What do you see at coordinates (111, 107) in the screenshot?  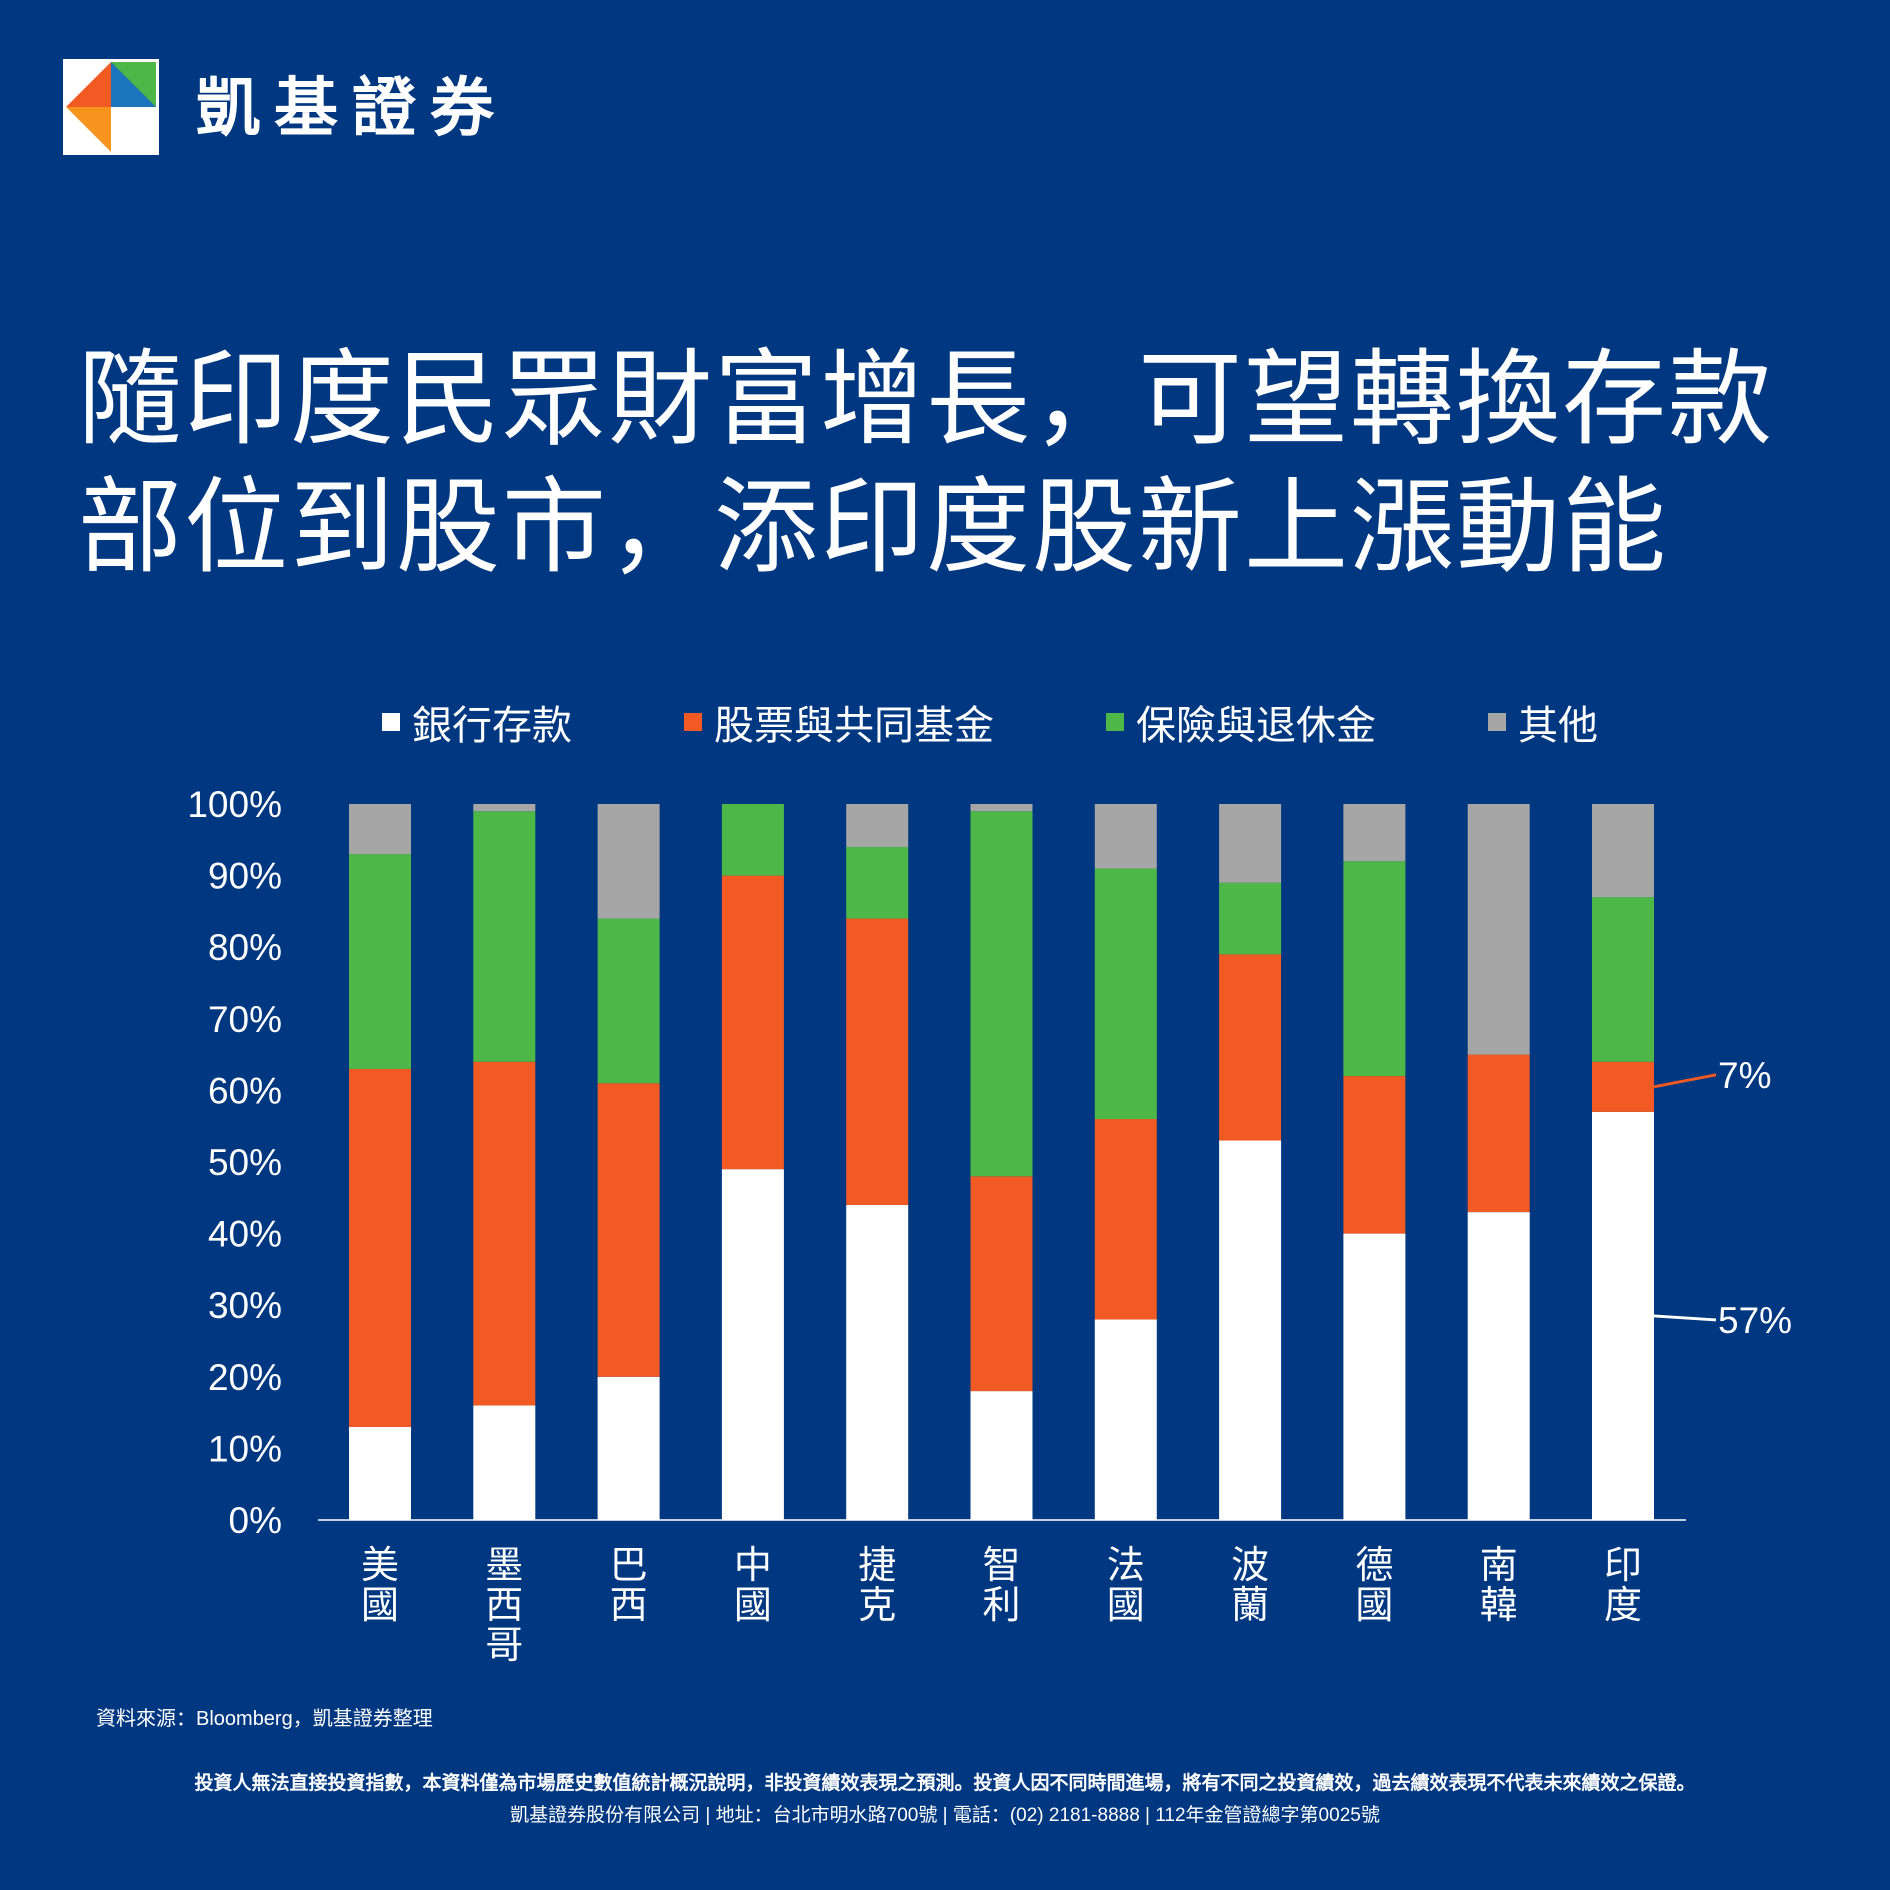 I see `kgi-logo-icon` at bounding box center [111, 107].